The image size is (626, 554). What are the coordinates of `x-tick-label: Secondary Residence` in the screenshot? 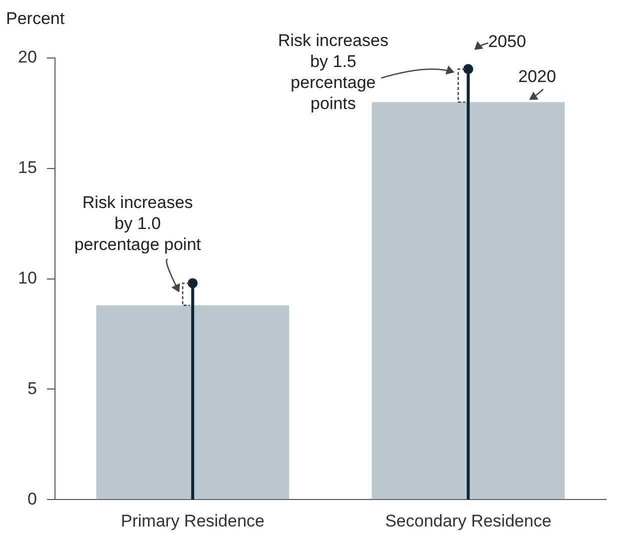 It's located at (468, 520).